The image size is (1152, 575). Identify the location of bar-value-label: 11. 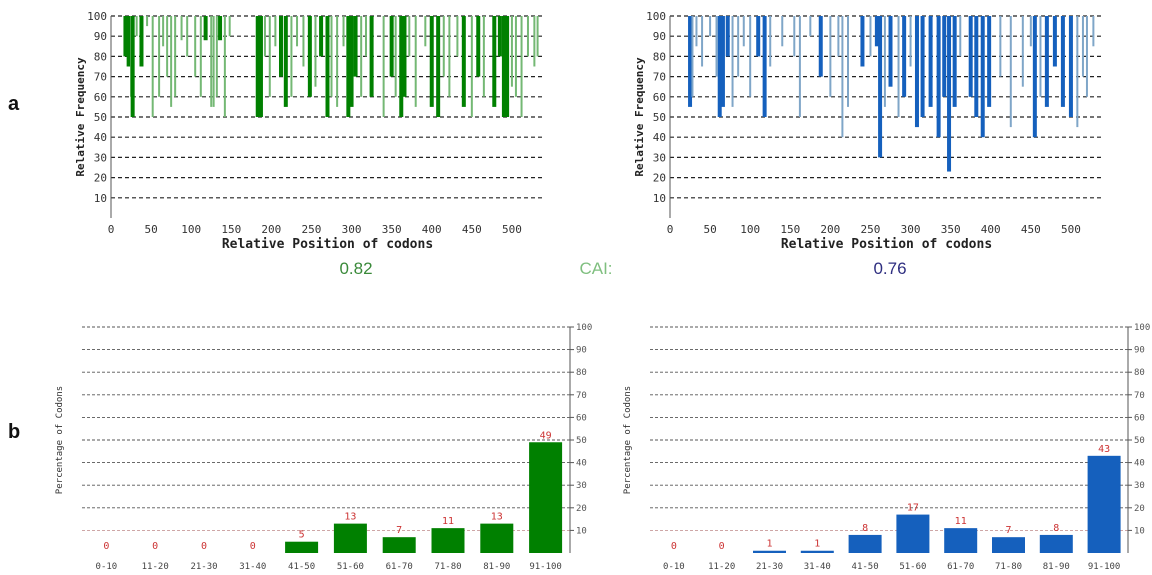
(961, 521).